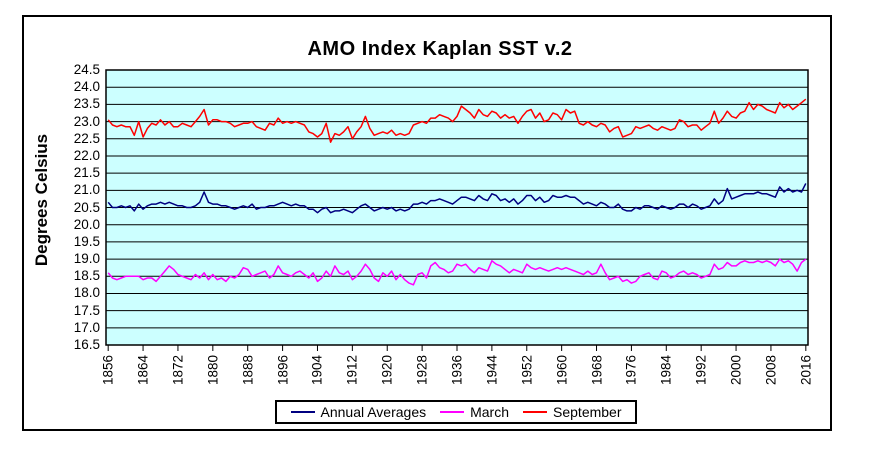 The width and height of the screenshot is (871, 461). What do you see at coordinates (373, 412) in the screenshot?
I see `legend-label: Annual Averages` at bounding box center [373, 412].